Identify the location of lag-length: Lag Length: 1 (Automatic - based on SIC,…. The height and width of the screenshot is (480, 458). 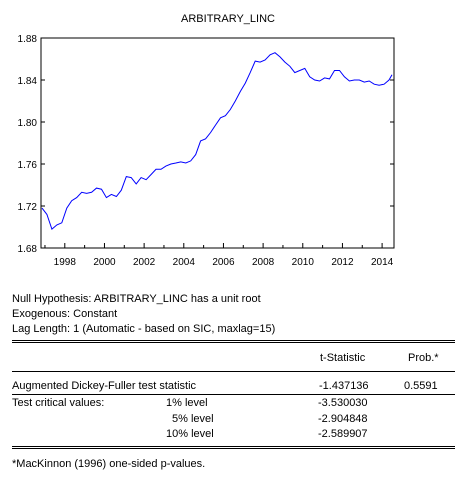
(144, 329).